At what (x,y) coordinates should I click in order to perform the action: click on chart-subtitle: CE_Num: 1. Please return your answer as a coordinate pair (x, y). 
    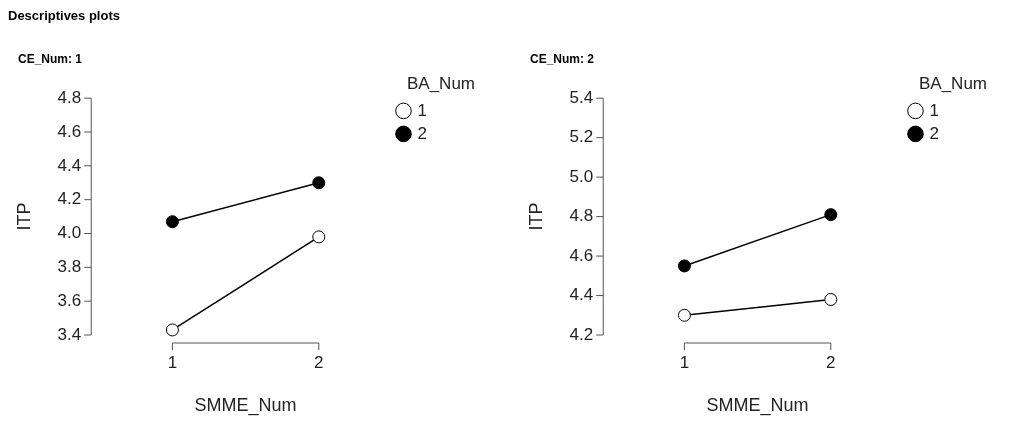
    Looking at the image, I should click on (50, 59).